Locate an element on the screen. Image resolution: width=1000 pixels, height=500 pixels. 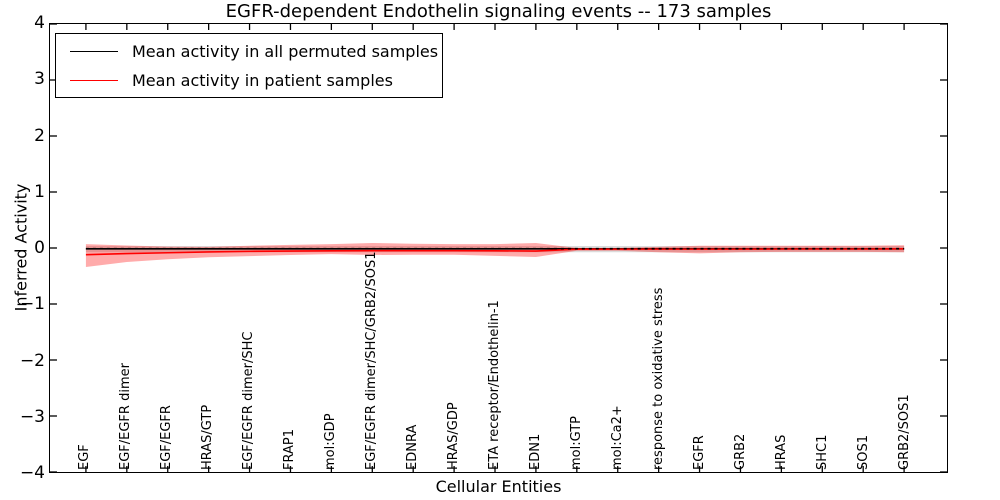
x-tick-label: EDNRA is located at coordinates (412, 447).